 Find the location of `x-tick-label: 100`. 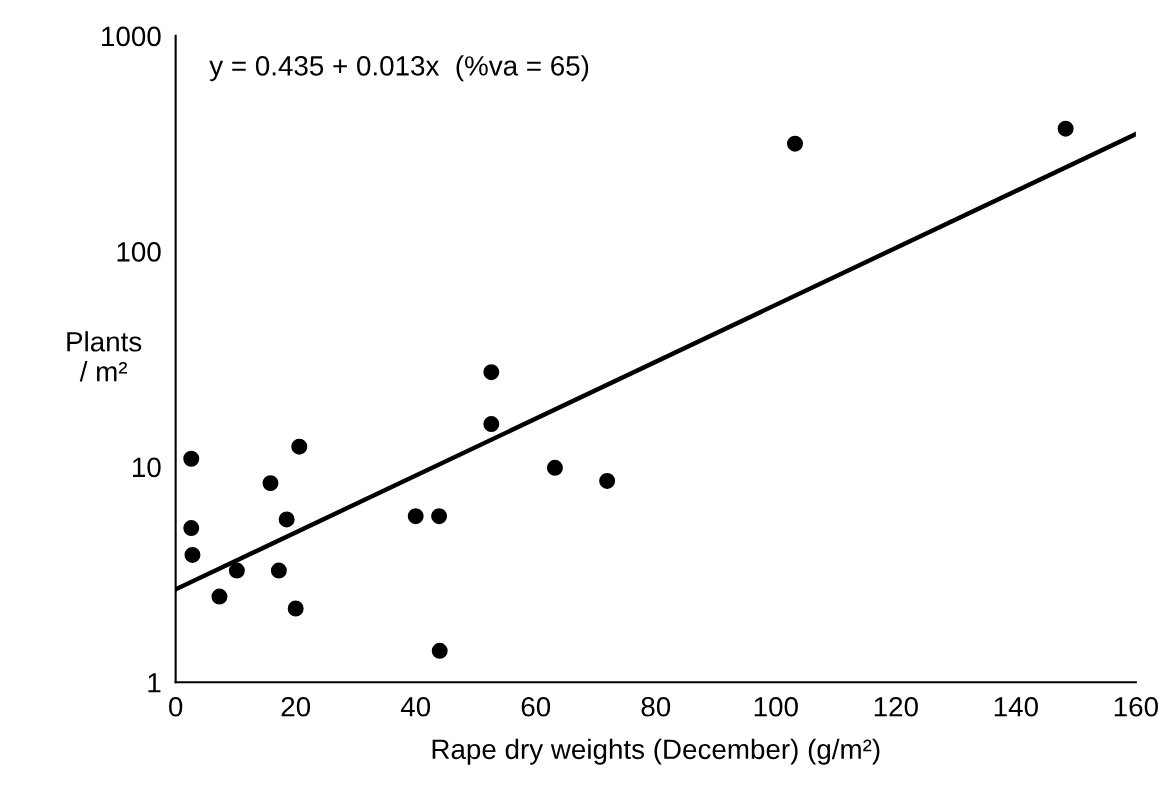

x-tick-label: 100 is located at coordinates (776, 706).